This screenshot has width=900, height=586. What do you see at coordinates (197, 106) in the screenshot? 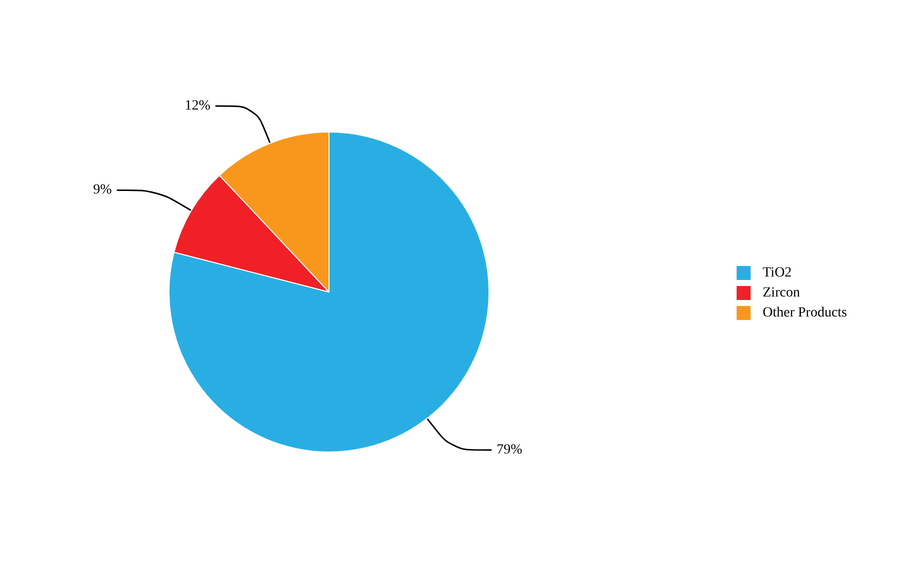
I see `data-label: 12%` at bounding box center [197, 106].